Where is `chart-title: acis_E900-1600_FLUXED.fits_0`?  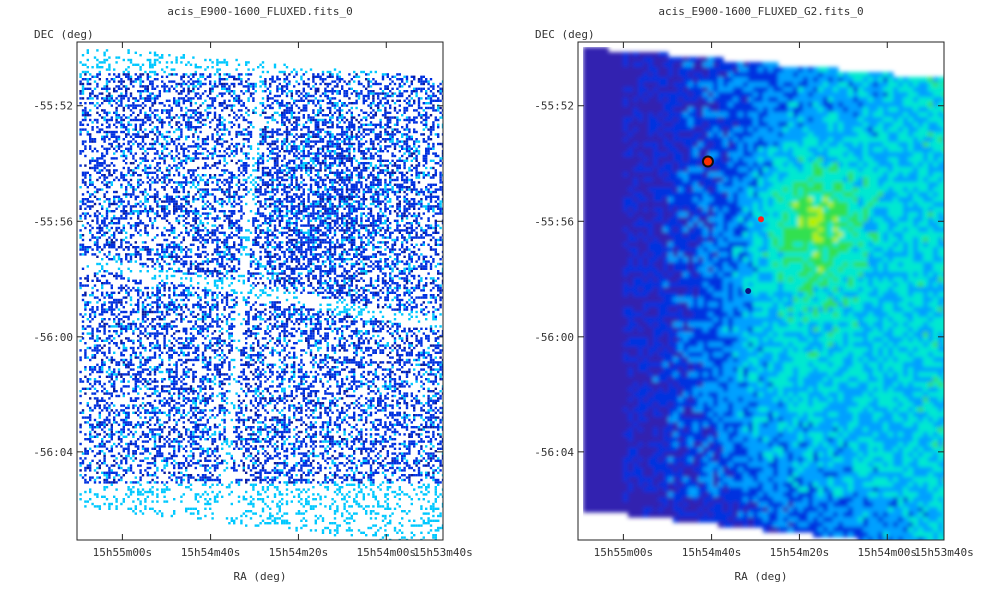
chart-title: acis_E900-1600_FLUXED.fits_0 is located at coordinates (259, 11).